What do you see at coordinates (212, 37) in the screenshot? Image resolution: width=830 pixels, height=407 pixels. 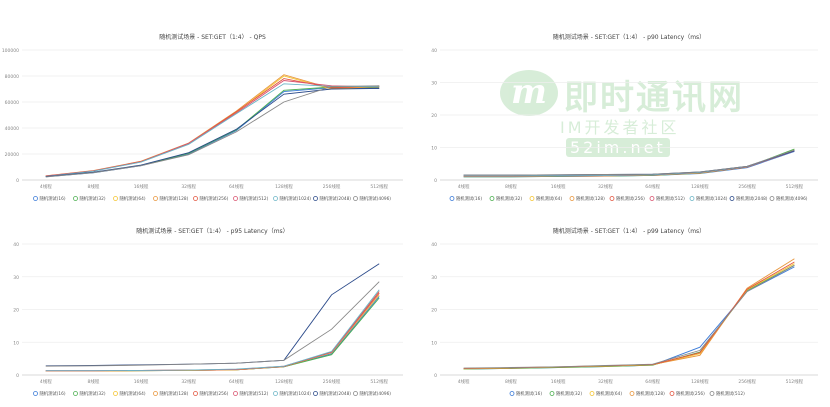 I see `chart-title: 随机测试场景 - SET:GET（1:4） - QPS` at bounding box center [212, 37].